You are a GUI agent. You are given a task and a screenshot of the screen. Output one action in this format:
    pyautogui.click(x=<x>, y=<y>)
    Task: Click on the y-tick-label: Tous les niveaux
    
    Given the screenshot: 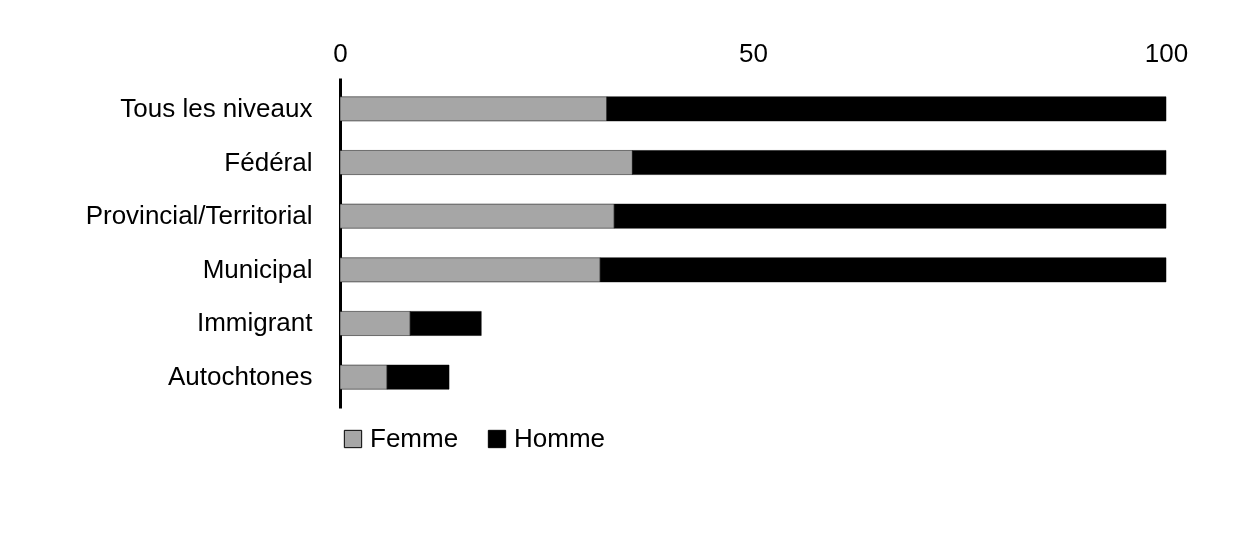 What is the action you would take?
    pyautogui.click(x=216, y=107)
    